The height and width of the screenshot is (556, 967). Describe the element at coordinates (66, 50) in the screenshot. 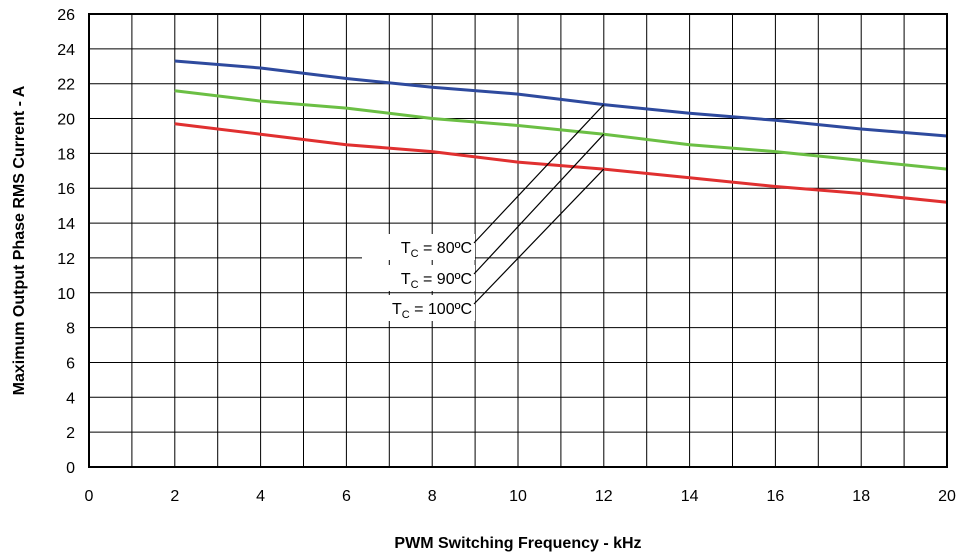

I see `y-tick-label: 24` at that location.